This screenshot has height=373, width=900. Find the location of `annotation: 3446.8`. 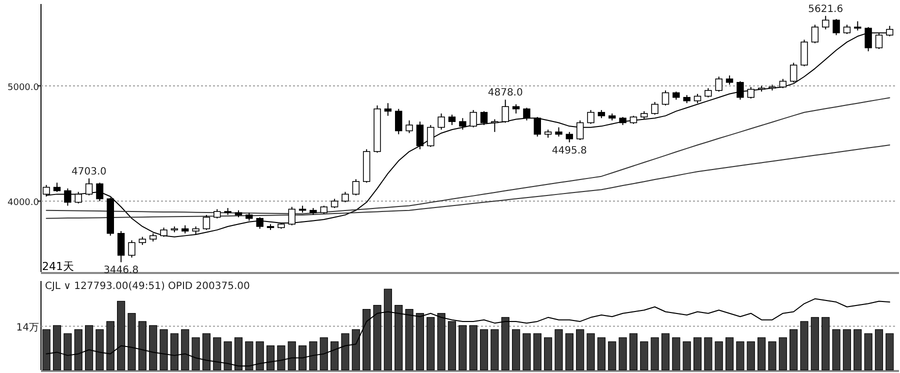

annotation: 3446.8 is located at coordinates (121, 270).